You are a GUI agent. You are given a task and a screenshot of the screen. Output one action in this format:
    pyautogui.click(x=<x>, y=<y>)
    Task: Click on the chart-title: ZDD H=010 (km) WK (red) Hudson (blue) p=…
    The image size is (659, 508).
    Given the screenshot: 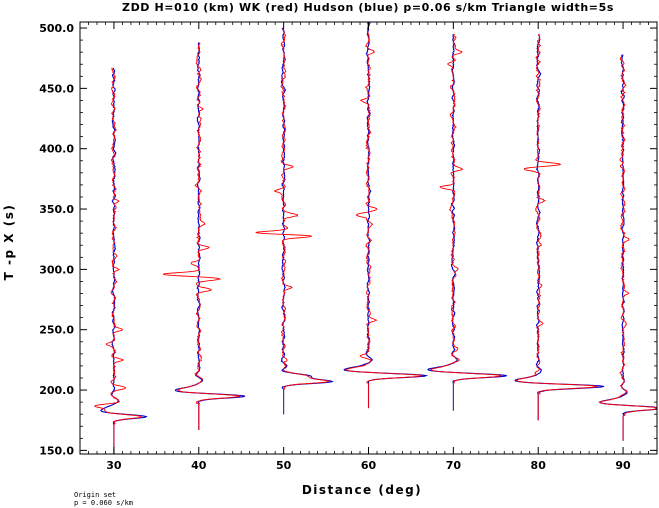 What is the action you would take?
    pyautogui.click(x=368, y=7)
    